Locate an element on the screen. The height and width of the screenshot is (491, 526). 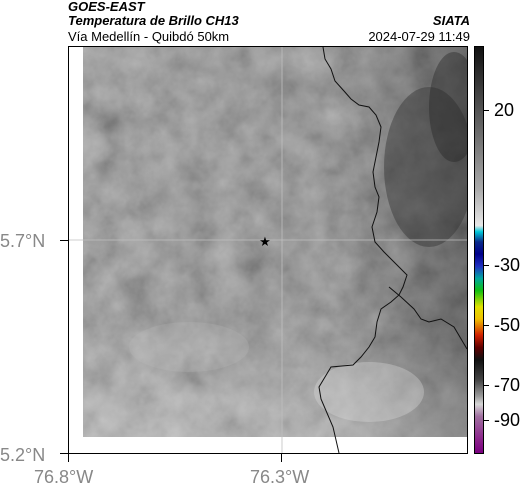
lon-tick-label: 76.8°W is located at coordinates (64, 477).